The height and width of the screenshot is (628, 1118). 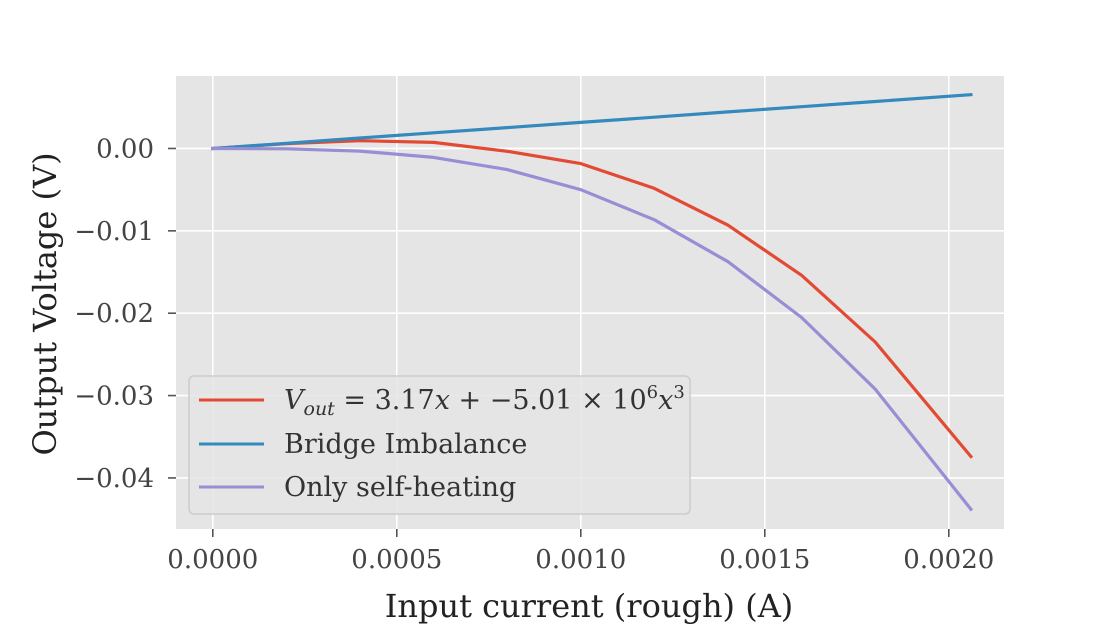 What do you see at coordinates (125, 149) in the screenshot?
I see `y-tick-label: 0.00` at bounding box center [125, 149].